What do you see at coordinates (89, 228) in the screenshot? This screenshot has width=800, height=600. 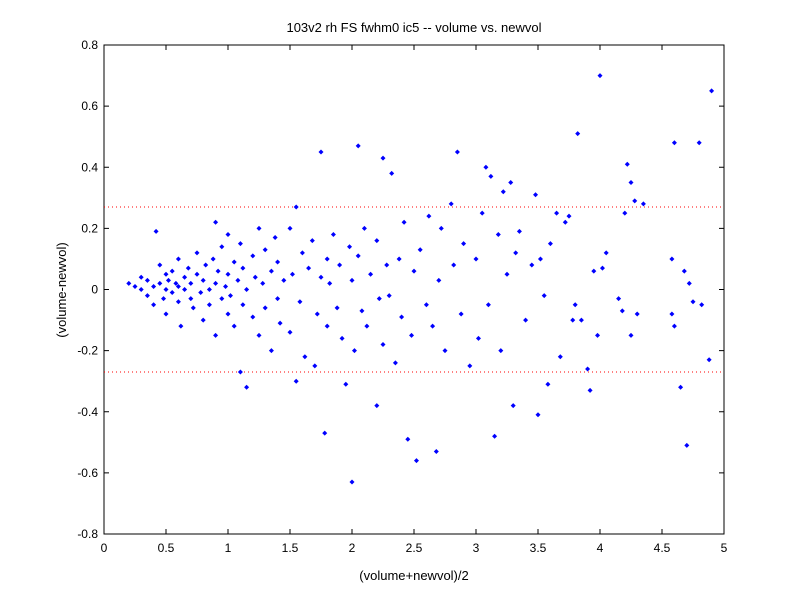 I see `y-tick-label: 0.2` at bounding box center [89, 228].